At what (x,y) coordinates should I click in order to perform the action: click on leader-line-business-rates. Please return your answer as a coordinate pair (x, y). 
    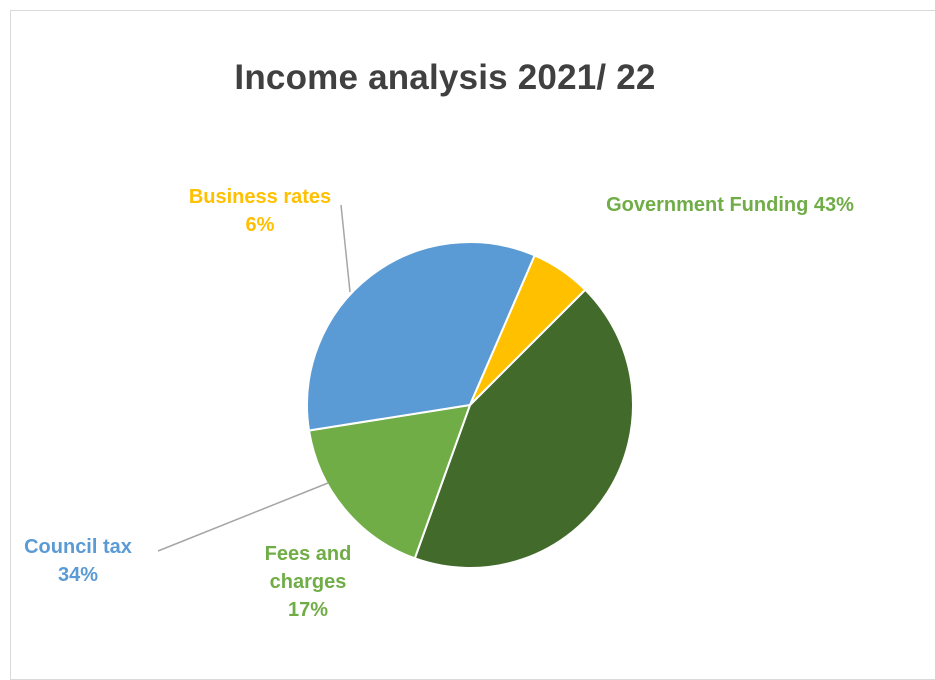
    Looking at the image, I should click on (345, 248).